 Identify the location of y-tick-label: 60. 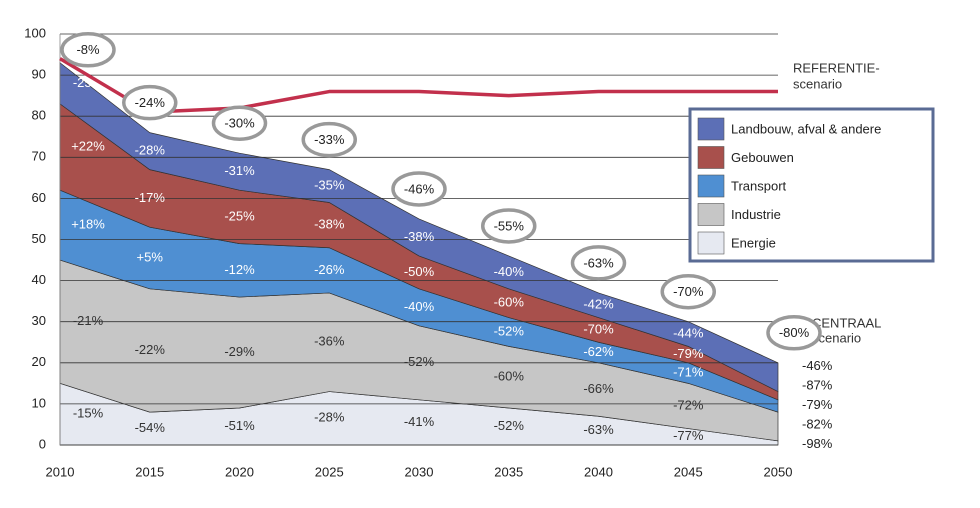
(39, 197).